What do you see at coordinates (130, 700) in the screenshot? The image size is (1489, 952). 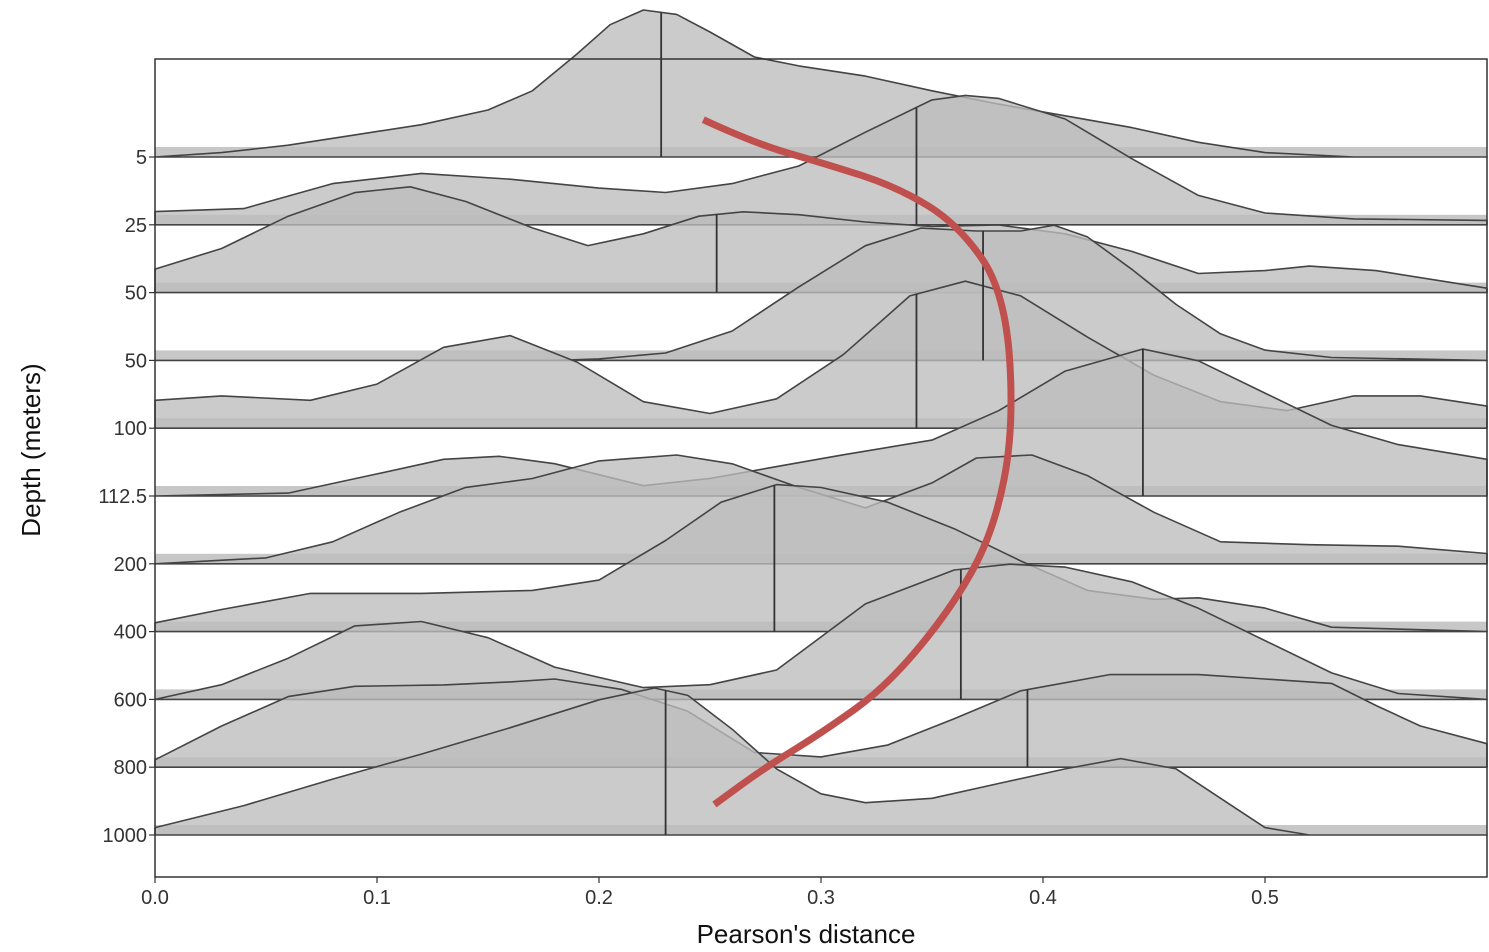 I see `y-tick-label-8: 600` at bounding box center [130, 700].